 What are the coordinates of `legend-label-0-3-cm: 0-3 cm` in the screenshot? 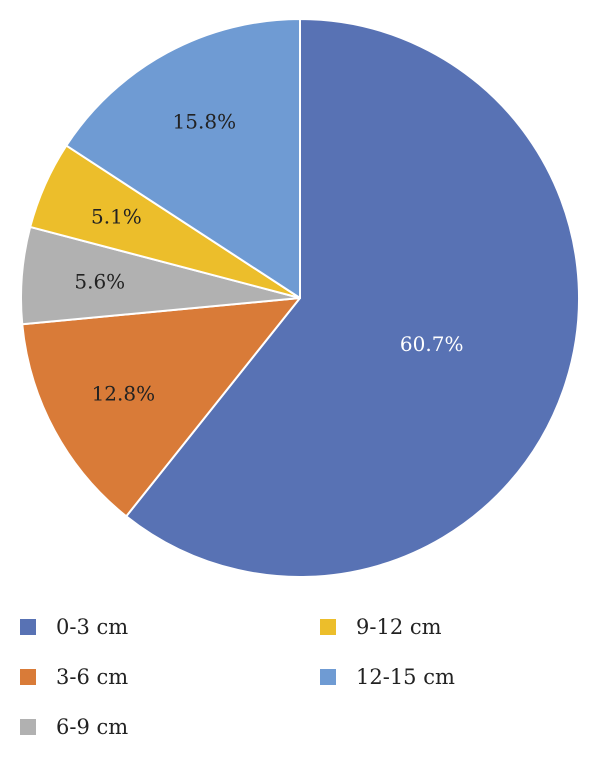 It's located at (92, 627).